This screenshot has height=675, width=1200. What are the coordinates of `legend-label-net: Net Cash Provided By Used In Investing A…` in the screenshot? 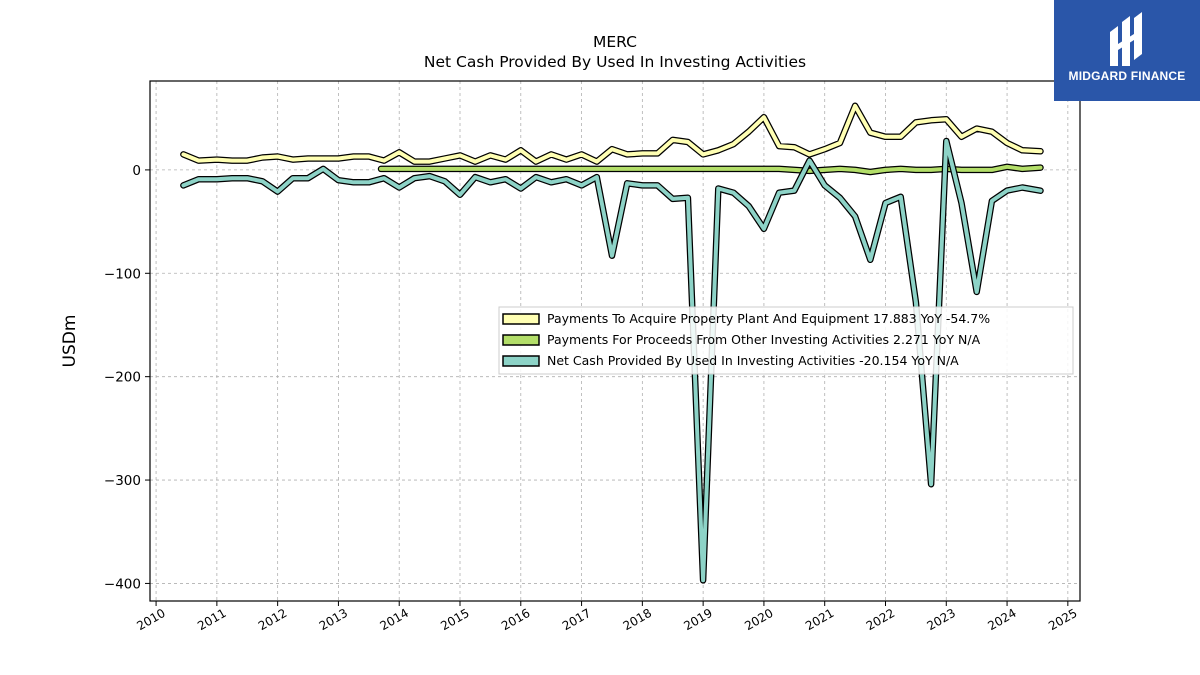 It's located at (753, 360).